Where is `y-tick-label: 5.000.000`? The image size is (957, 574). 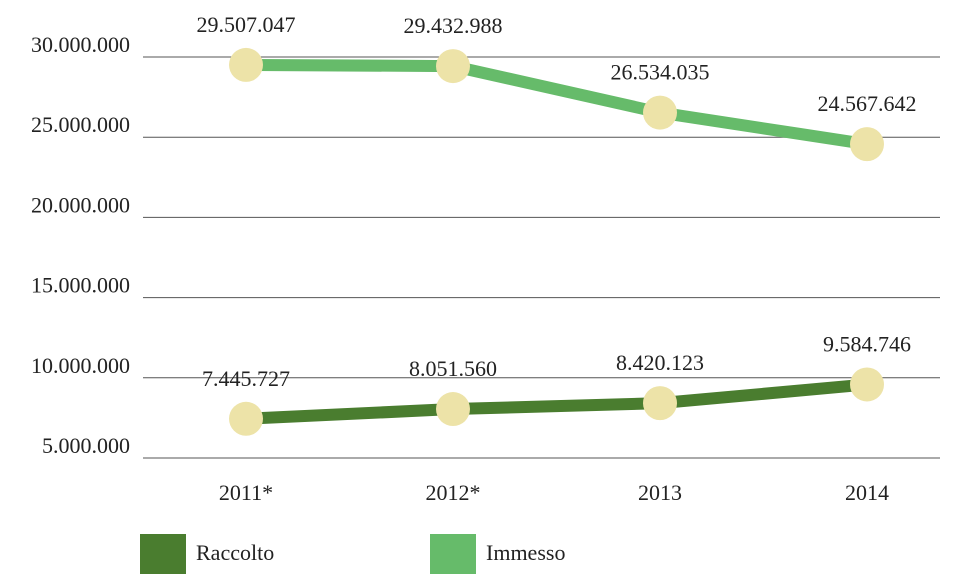 y-tick-label: 5.000.000 is located at coordinates (86, 445).